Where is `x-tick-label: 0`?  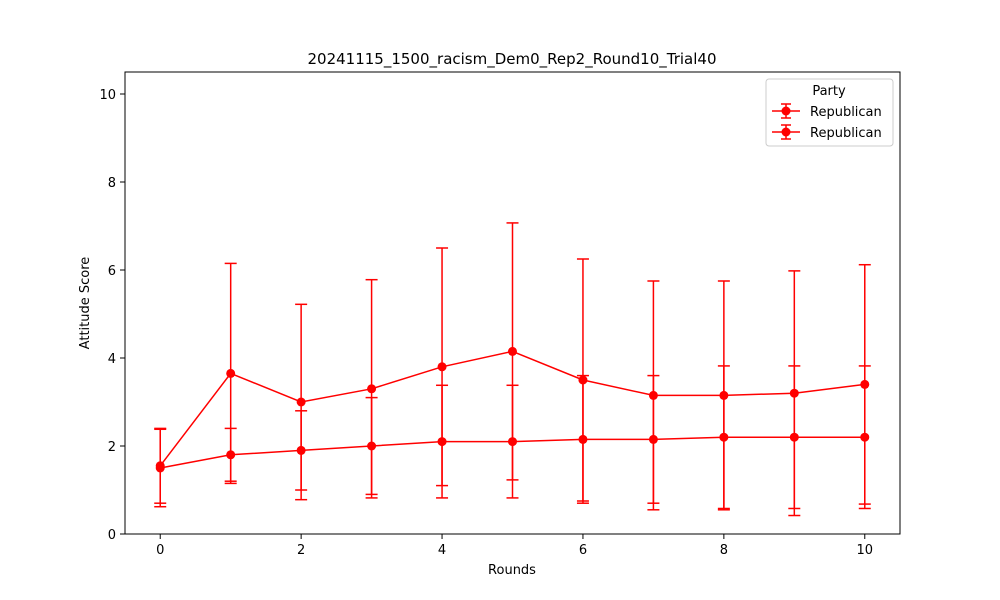 x-tick-label: 0 is located at coordinates (160, 550).